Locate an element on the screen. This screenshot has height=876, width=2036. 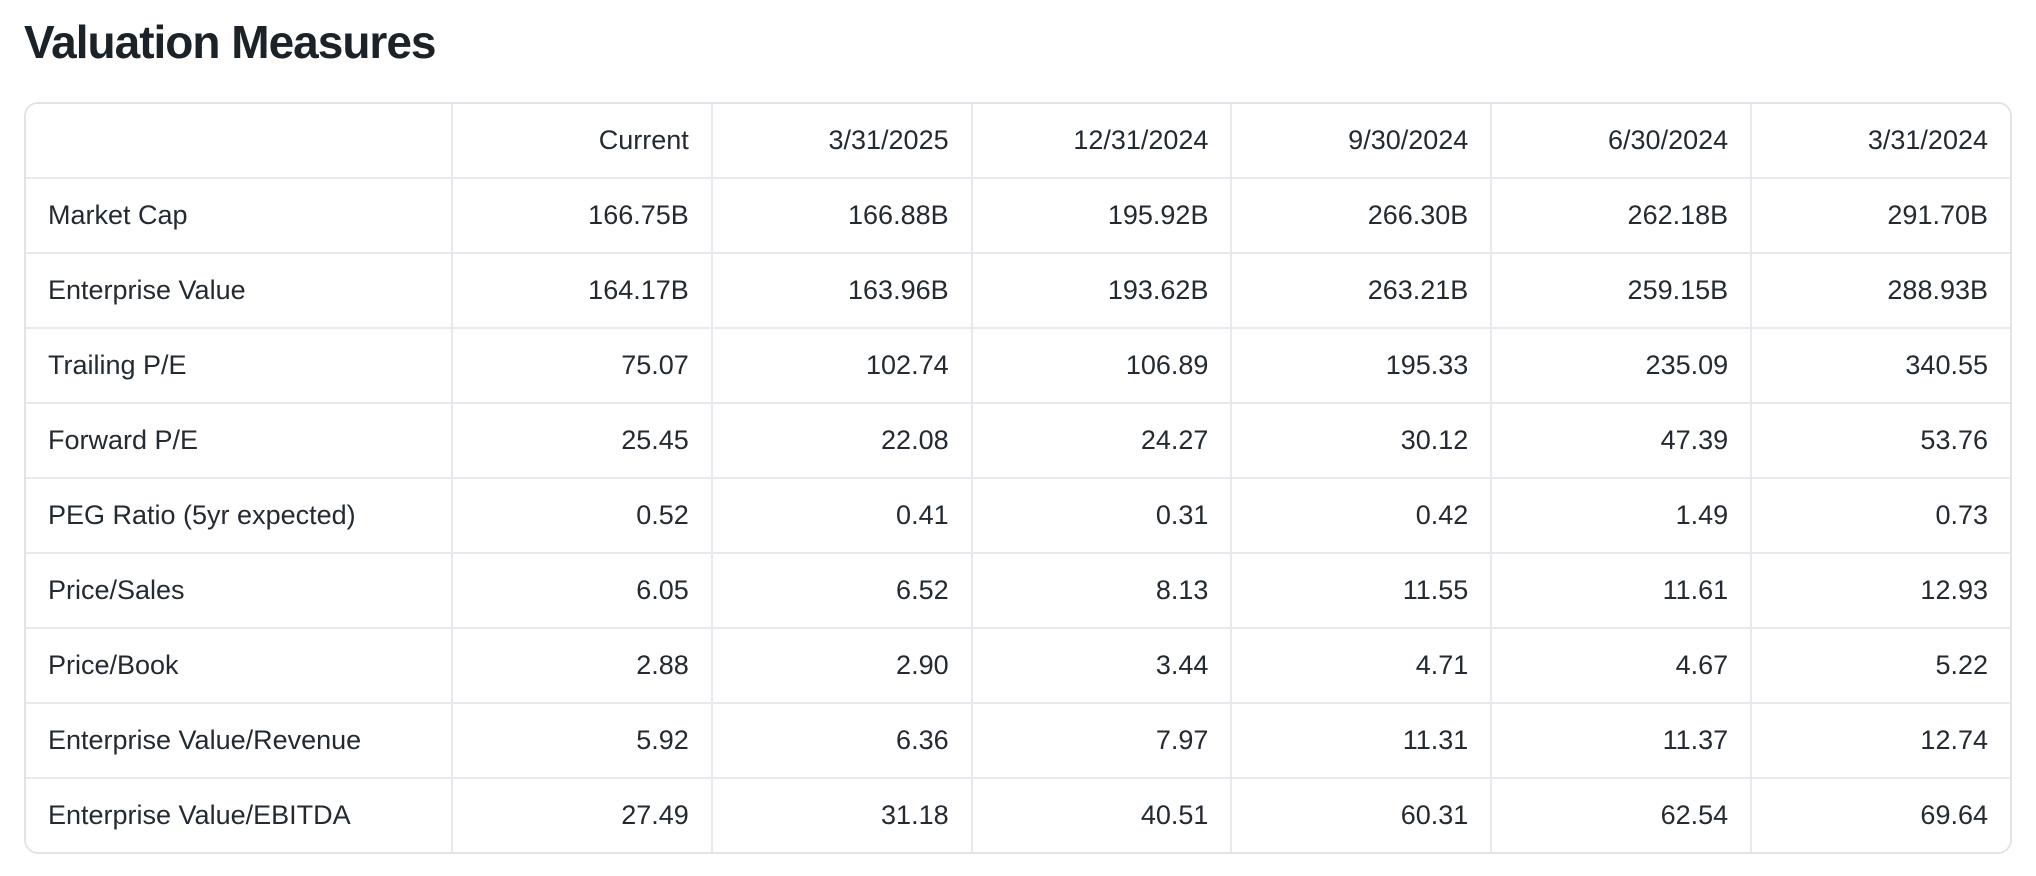
row-label: PEG Ratio (5yr expected) is located at coordinates (238, 514).